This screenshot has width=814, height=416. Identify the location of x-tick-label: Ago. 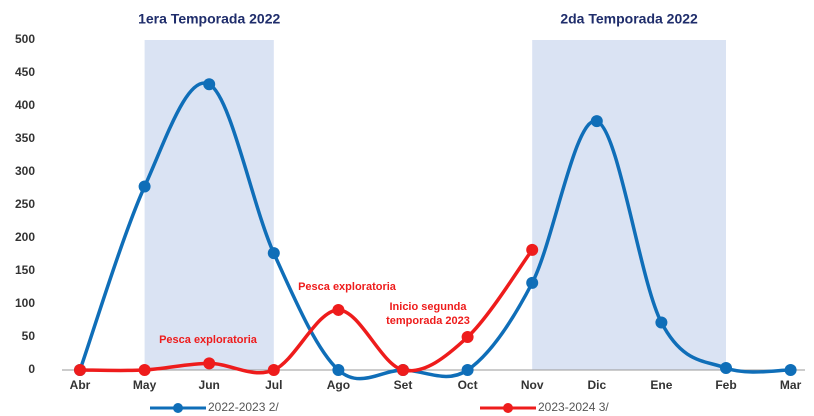
(338, 385).